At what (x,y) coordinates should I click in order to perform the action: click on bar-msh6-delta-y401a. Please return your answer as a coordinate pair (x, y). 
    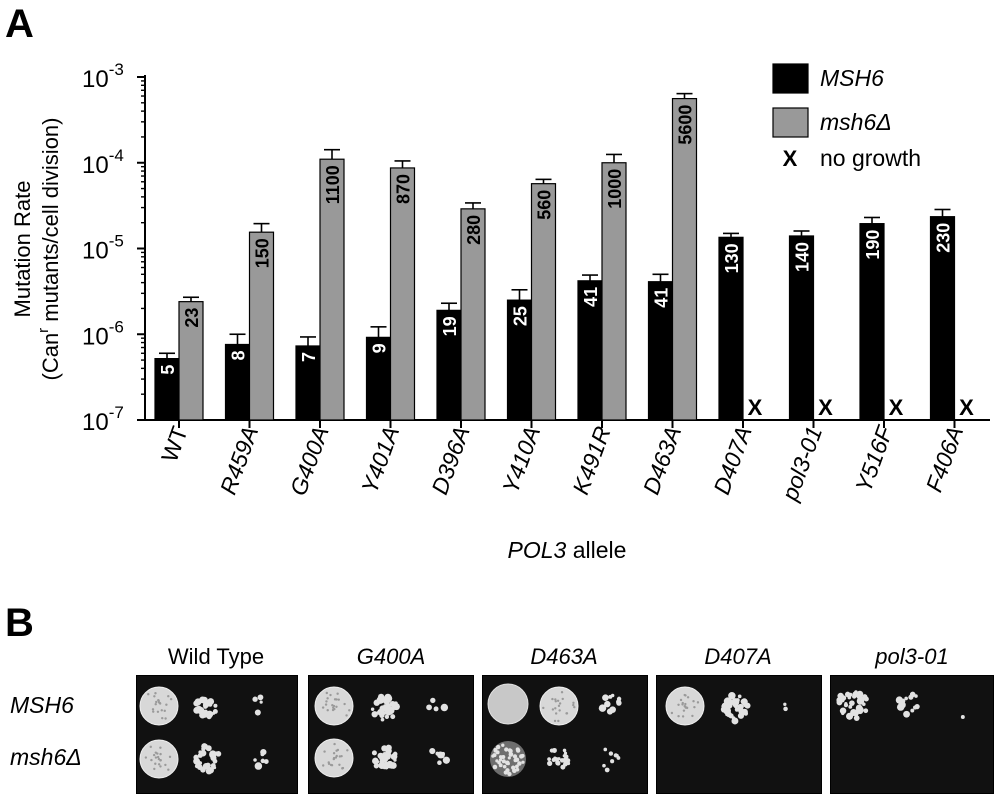
    Looking at the image, I should click on (402, 294).